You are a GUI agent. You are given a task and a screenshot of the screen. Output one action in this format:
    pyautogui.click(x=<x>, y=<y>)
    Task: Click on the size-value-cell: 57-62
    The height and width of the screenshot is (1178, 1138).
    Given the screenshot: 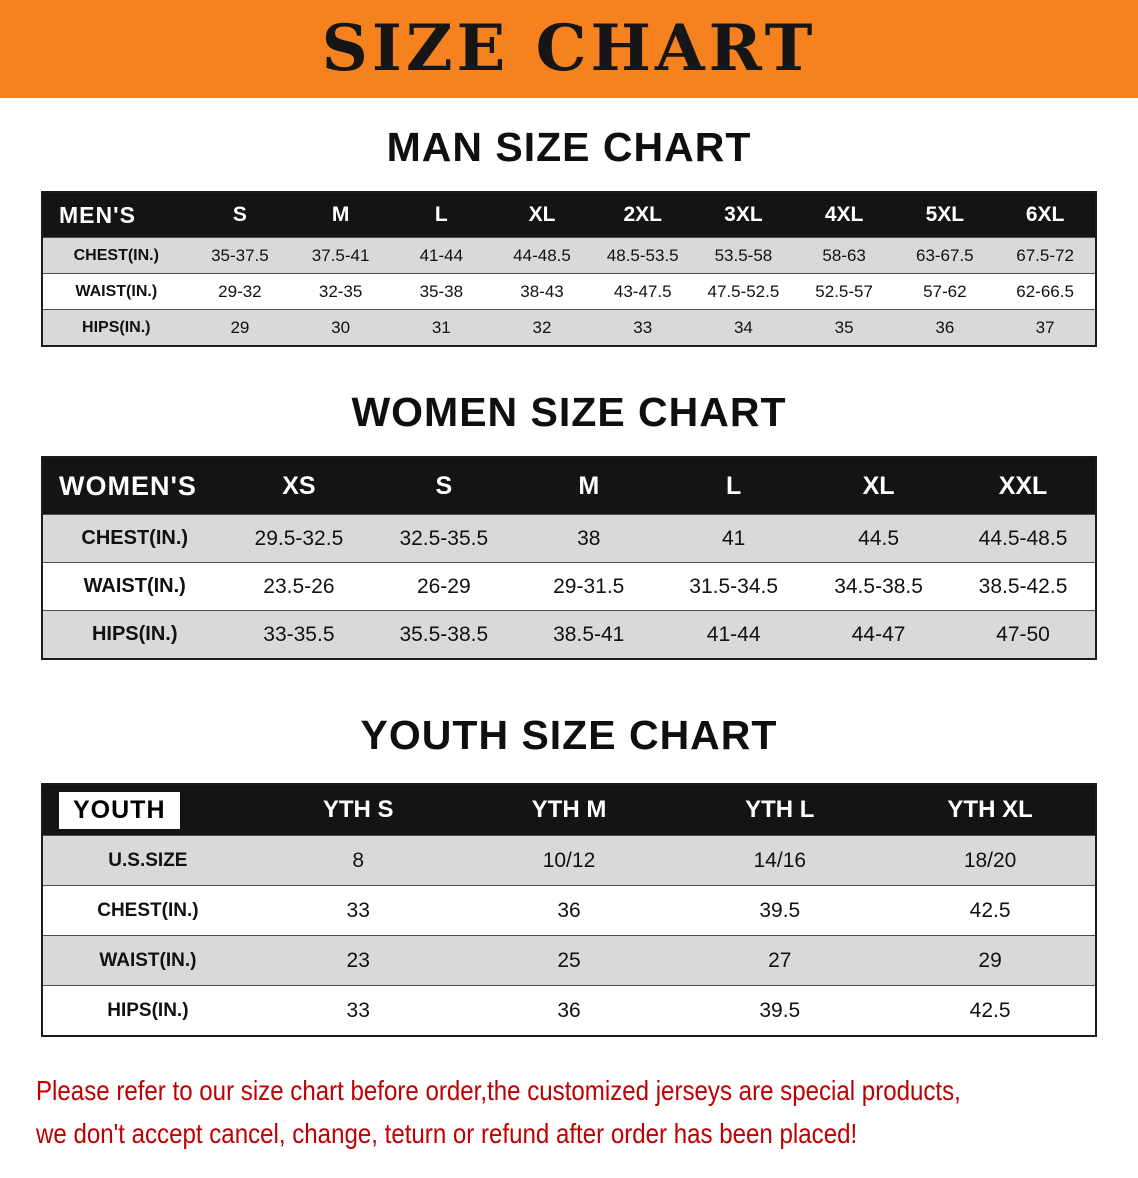 What is the action you would take?
    pyautogui.click(x=945, y=291)
    